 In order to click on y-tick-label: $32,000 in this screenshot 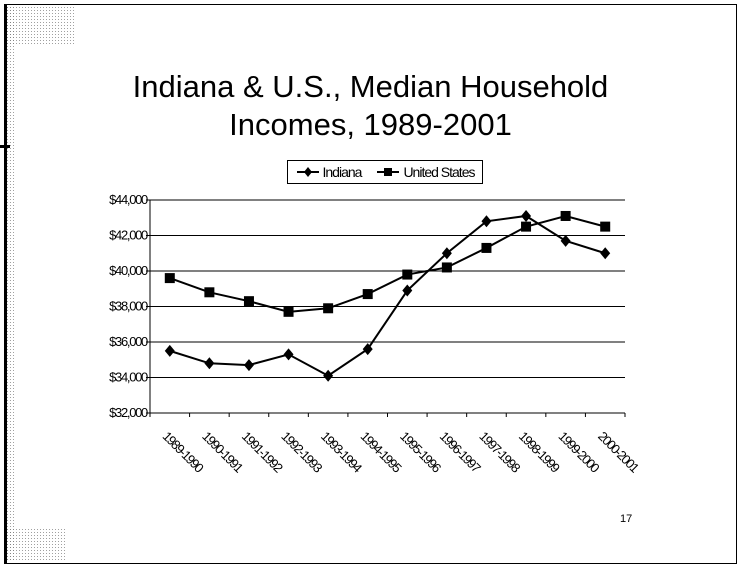, I will do `click(128, 412)`.